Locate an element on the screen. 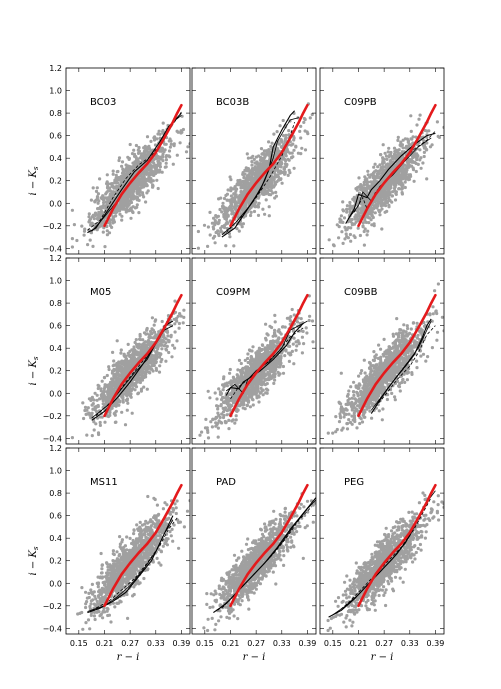 This screenshot has width=501, height=689. panel-ticks is located at coordinates (254, 160).